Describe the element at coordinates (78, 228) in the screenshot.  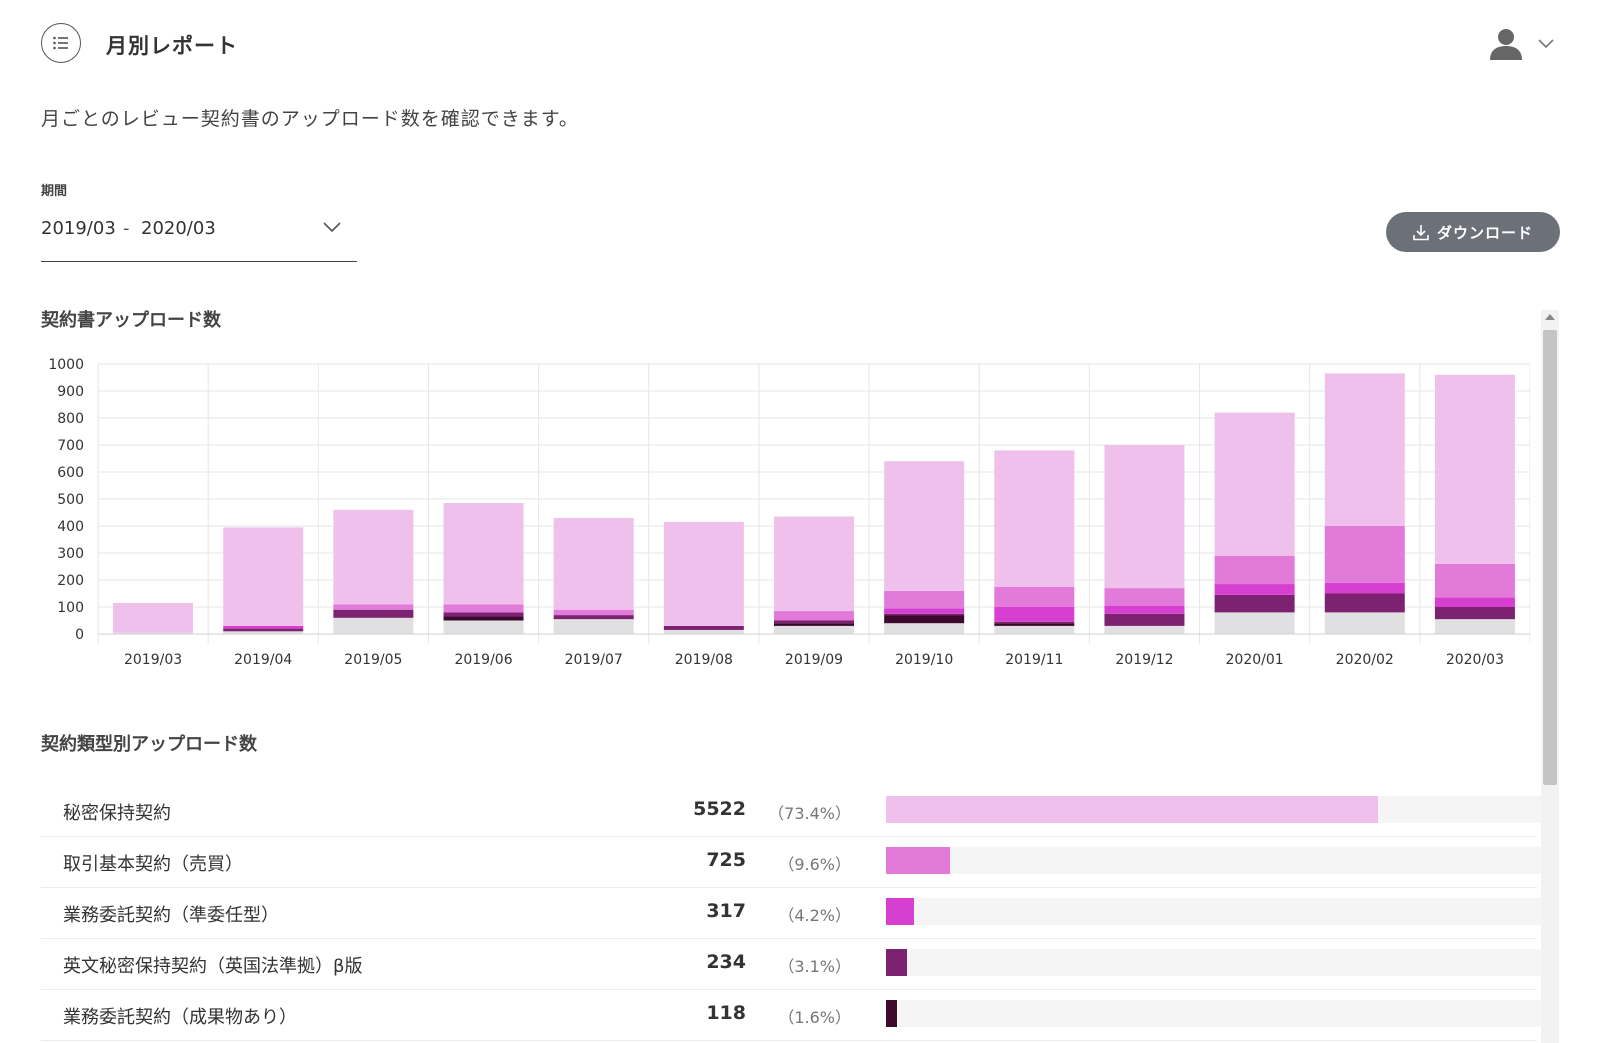
I see `period-start: 2019/03` at that location.